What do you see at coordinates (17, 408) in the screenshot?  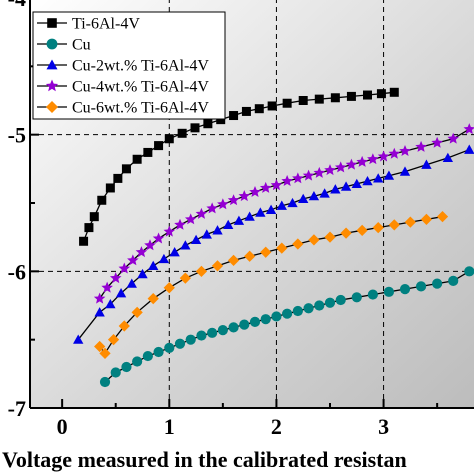 I see `y-tick-label: -7` at bounding box center [17, 408].